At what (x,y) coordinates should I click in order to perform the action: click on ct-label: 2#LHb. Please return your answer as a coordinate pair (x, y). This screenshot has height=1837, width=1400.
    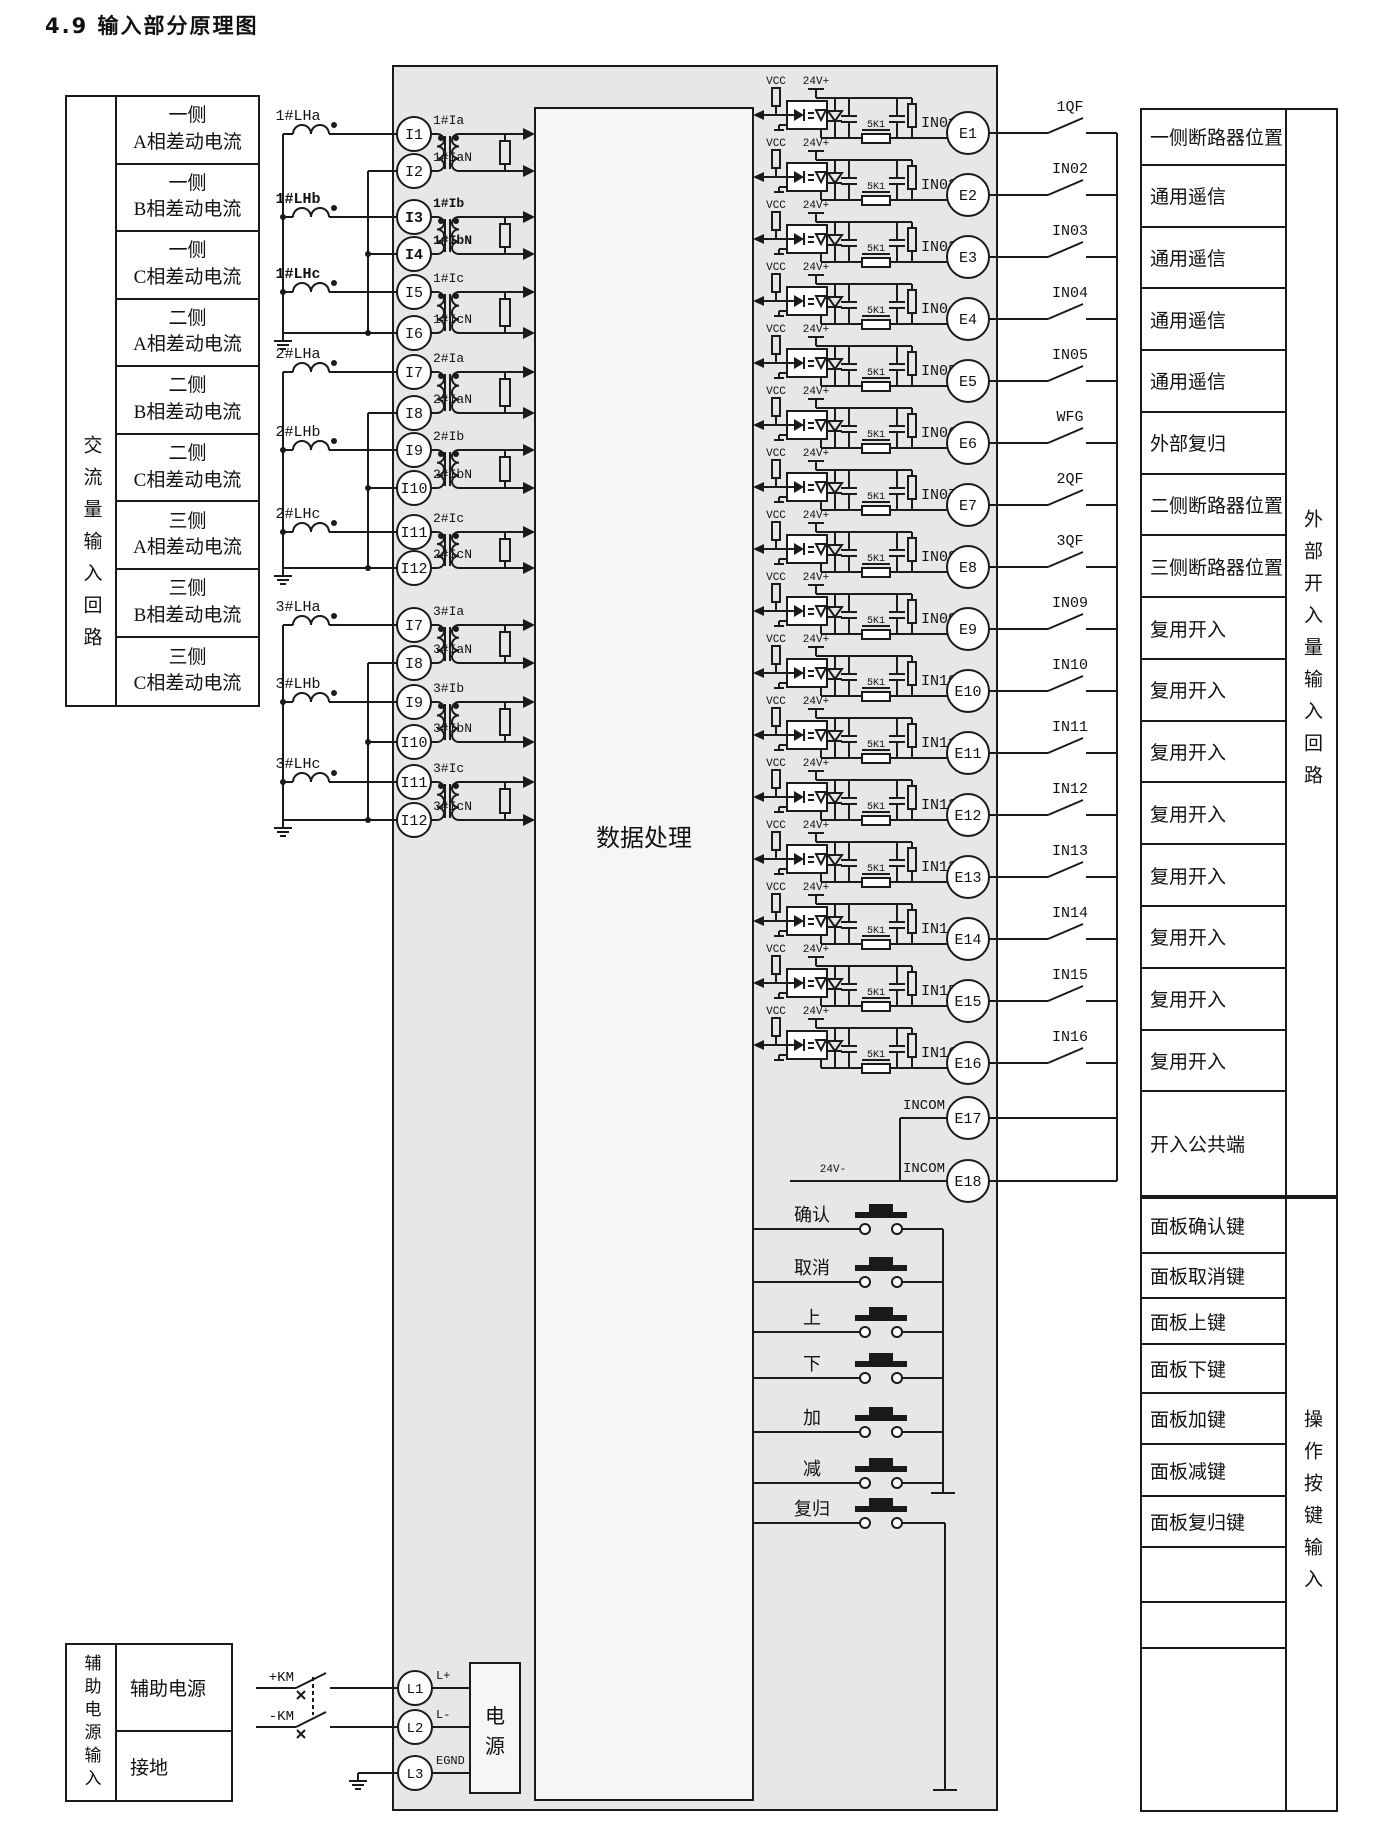
    Looking at the image, I should click on (297, 432).